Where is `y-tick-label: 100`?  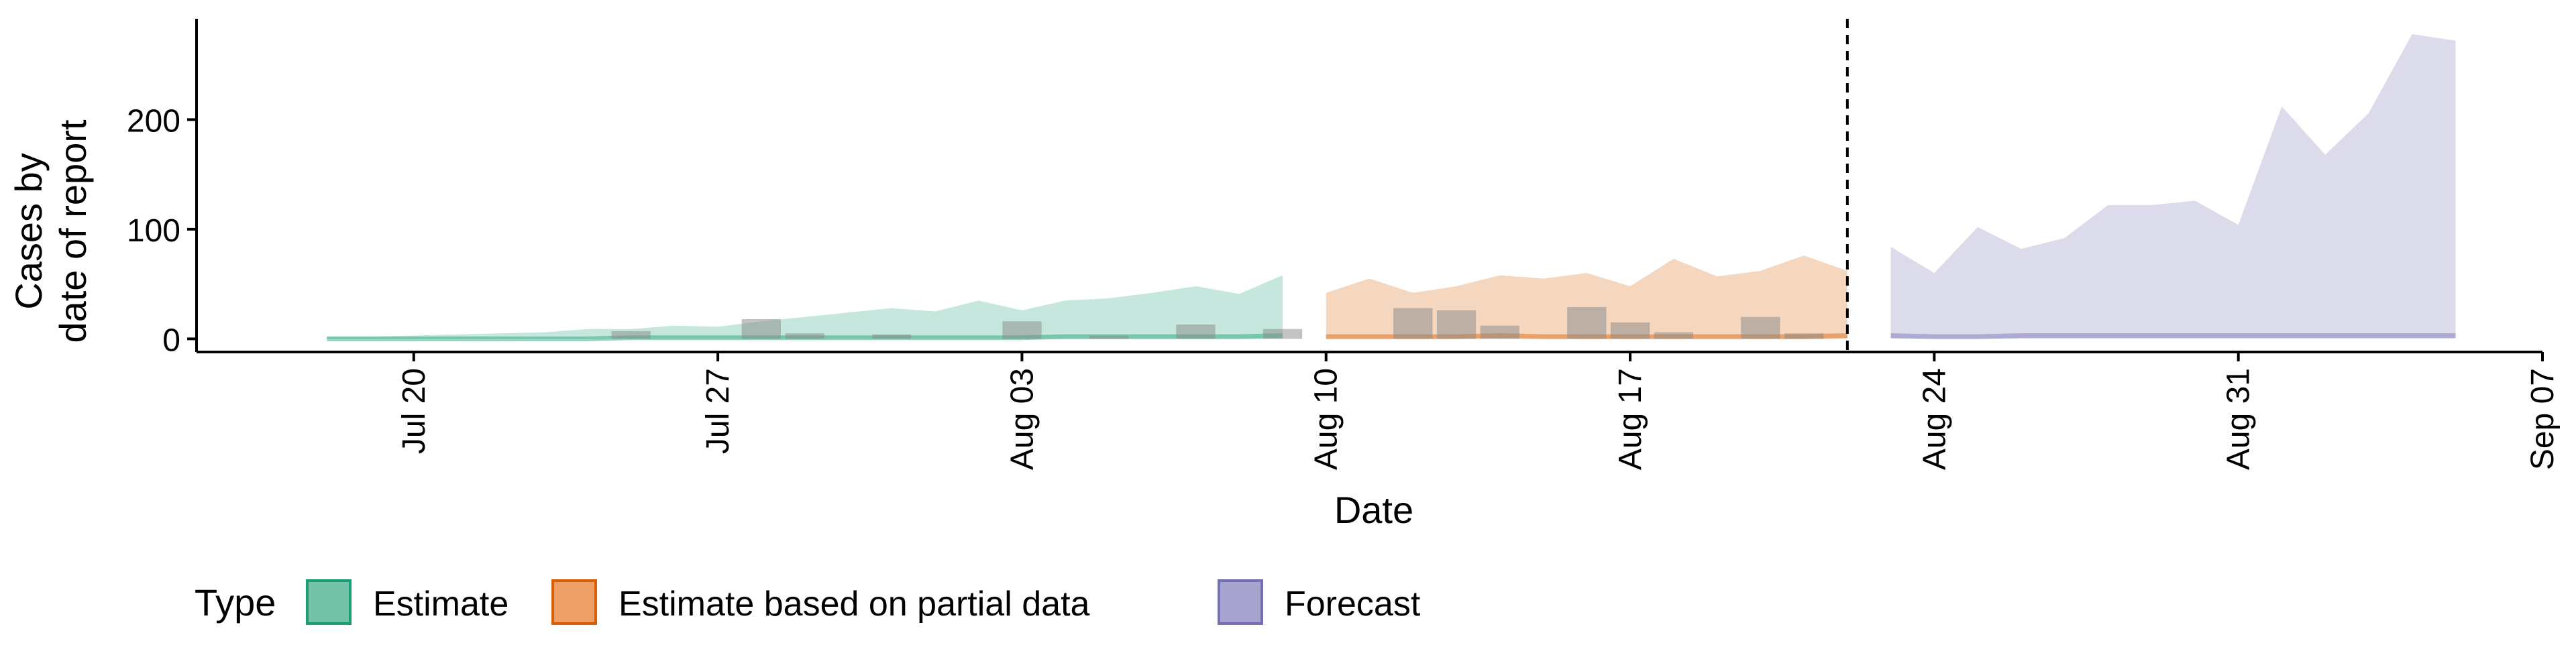
y-tick-label: 100 is located at coordinates (153, 231).